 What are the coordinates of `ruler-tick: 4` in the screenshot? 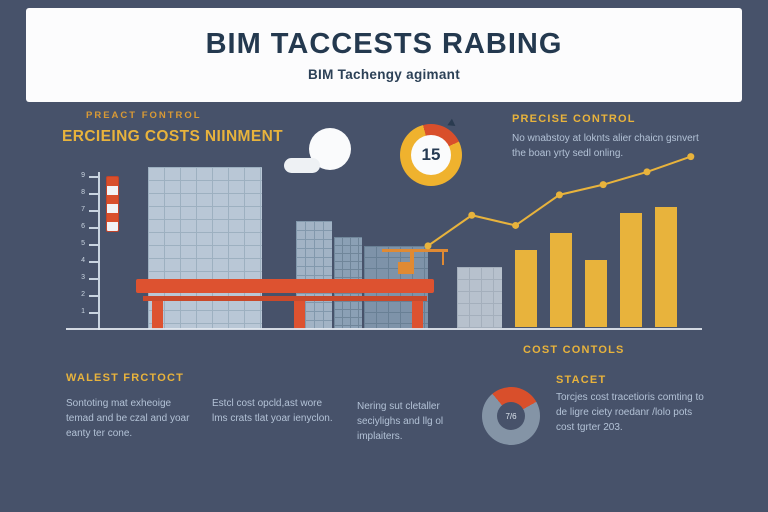 It's located at (89, 260).